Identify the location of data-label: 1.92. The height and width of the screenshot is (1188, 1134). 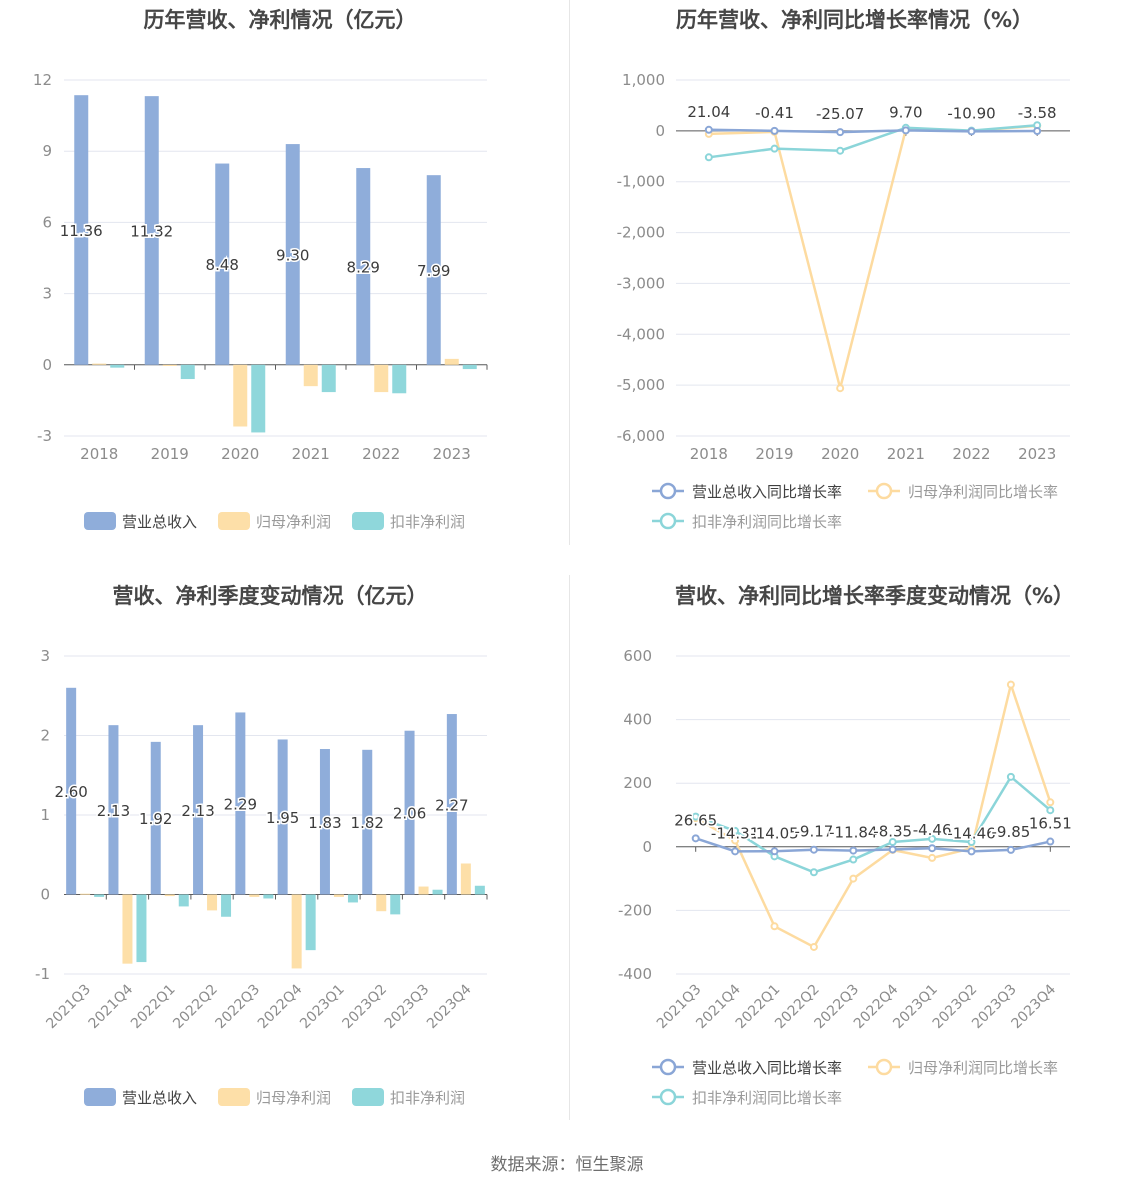
(155, 819).